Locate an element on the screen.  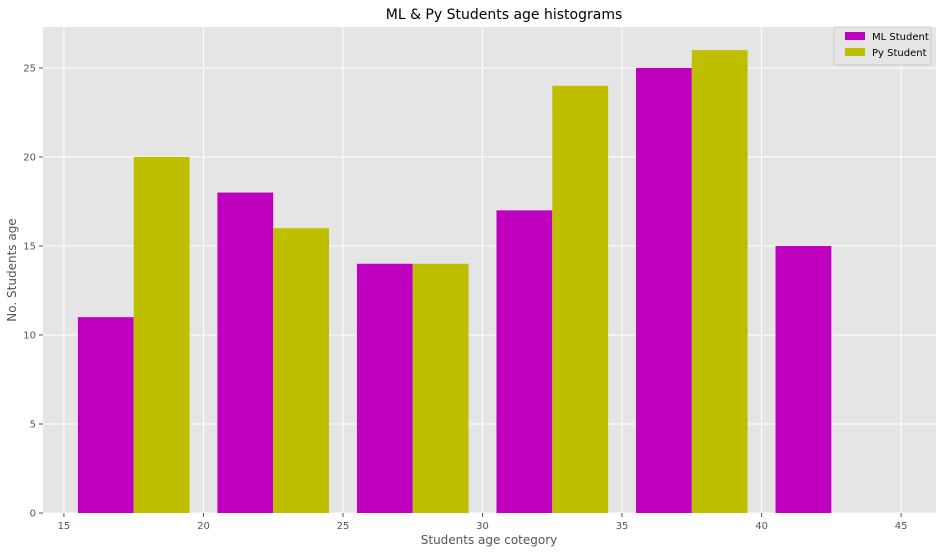
x-tick-label: 15 is located at coordinates (64, 526).